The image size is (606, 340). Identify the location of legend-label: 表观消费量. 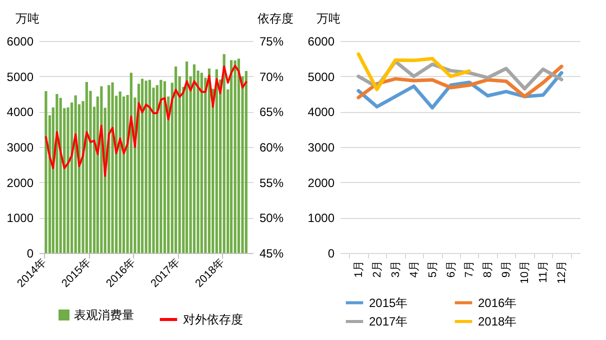
(104, 315).